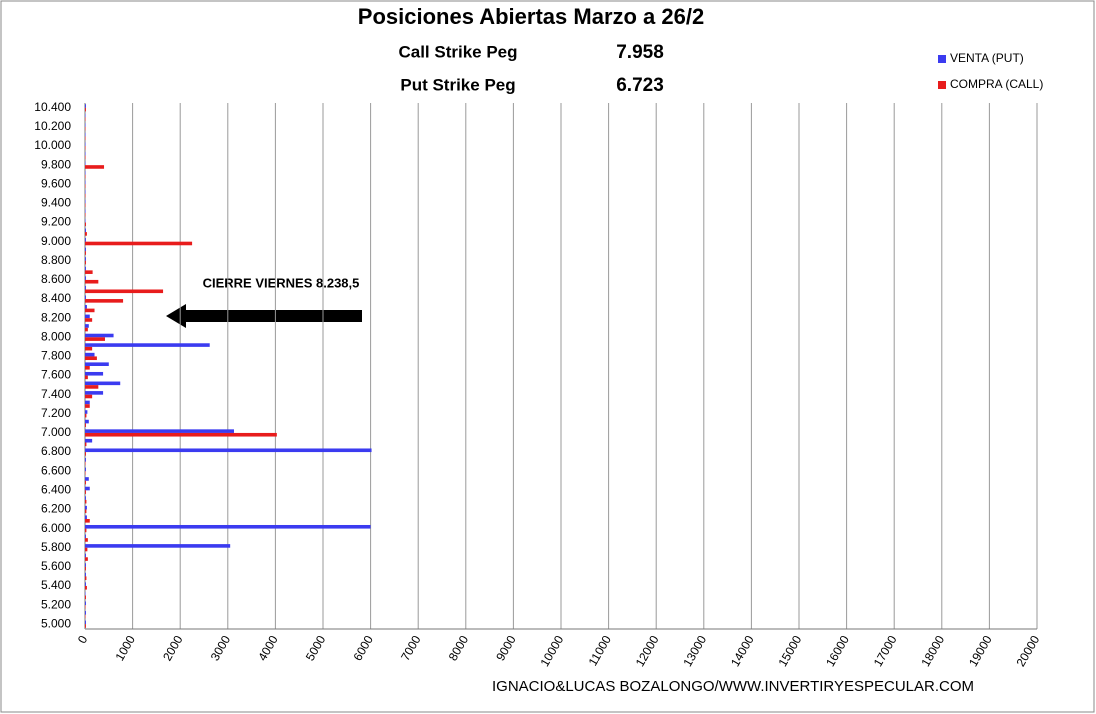 Image resolution: width=1096 pixels, height=714 pixels. What do you see at coordinates (56, 604) in the screenshot?
I see `y-tick-label: 5.200` at bounding box center [56, 604].